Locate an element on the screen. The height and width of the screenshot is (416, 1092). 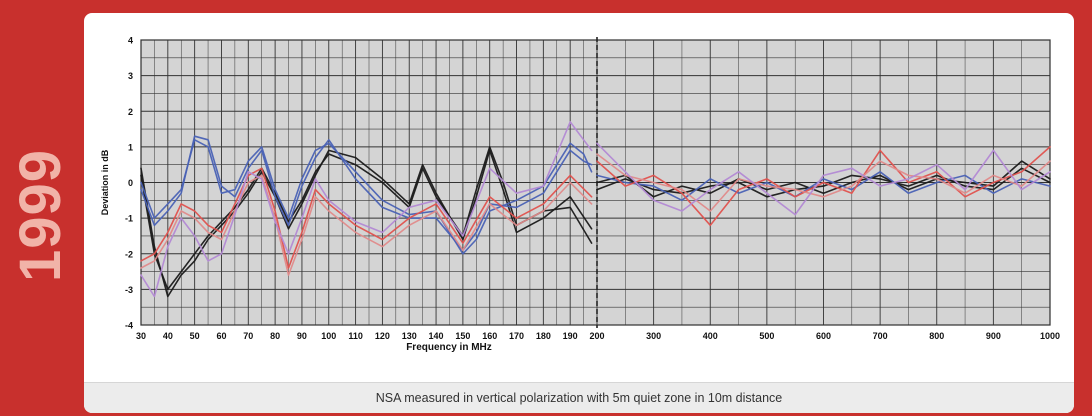
x-tick-label: 90 is located at coordinates (302, 336).